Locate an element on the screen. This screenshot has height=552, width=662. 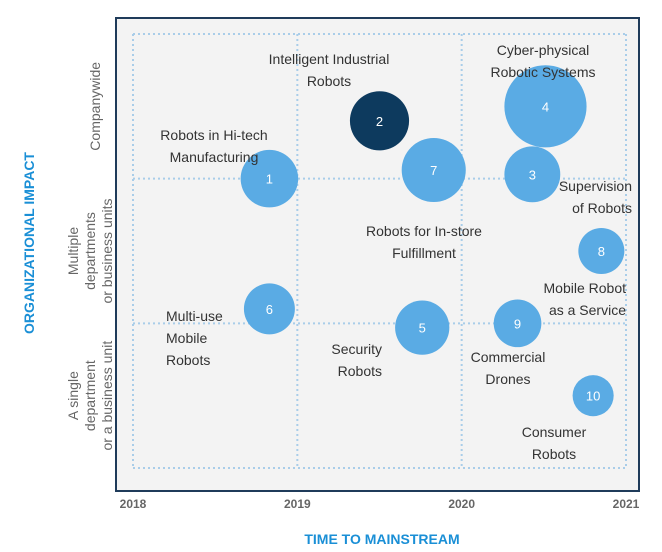
bubble-label-7: Fulfillment is located at coordinates (424, 253).